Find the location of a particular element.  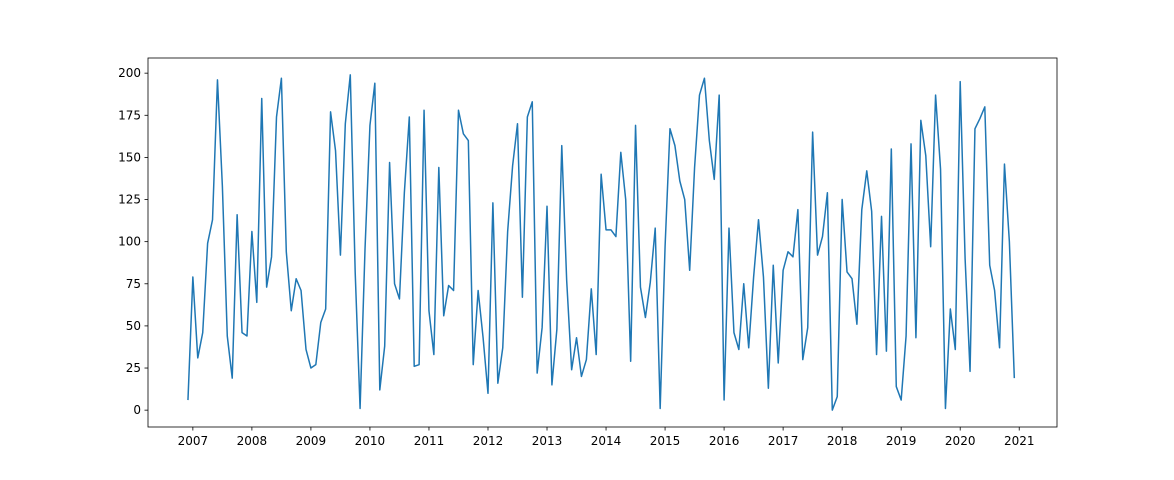

x-tick-label: 2007 is located at coordinates (193, 441).